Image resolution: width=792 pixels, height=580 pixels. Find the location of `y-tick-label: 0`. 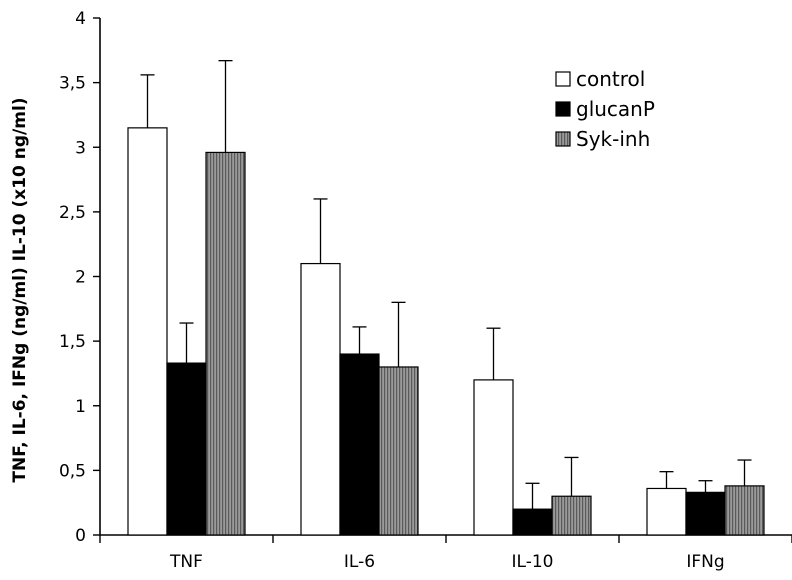

y-tick-label: 0 is located at coordinates (80, 536).